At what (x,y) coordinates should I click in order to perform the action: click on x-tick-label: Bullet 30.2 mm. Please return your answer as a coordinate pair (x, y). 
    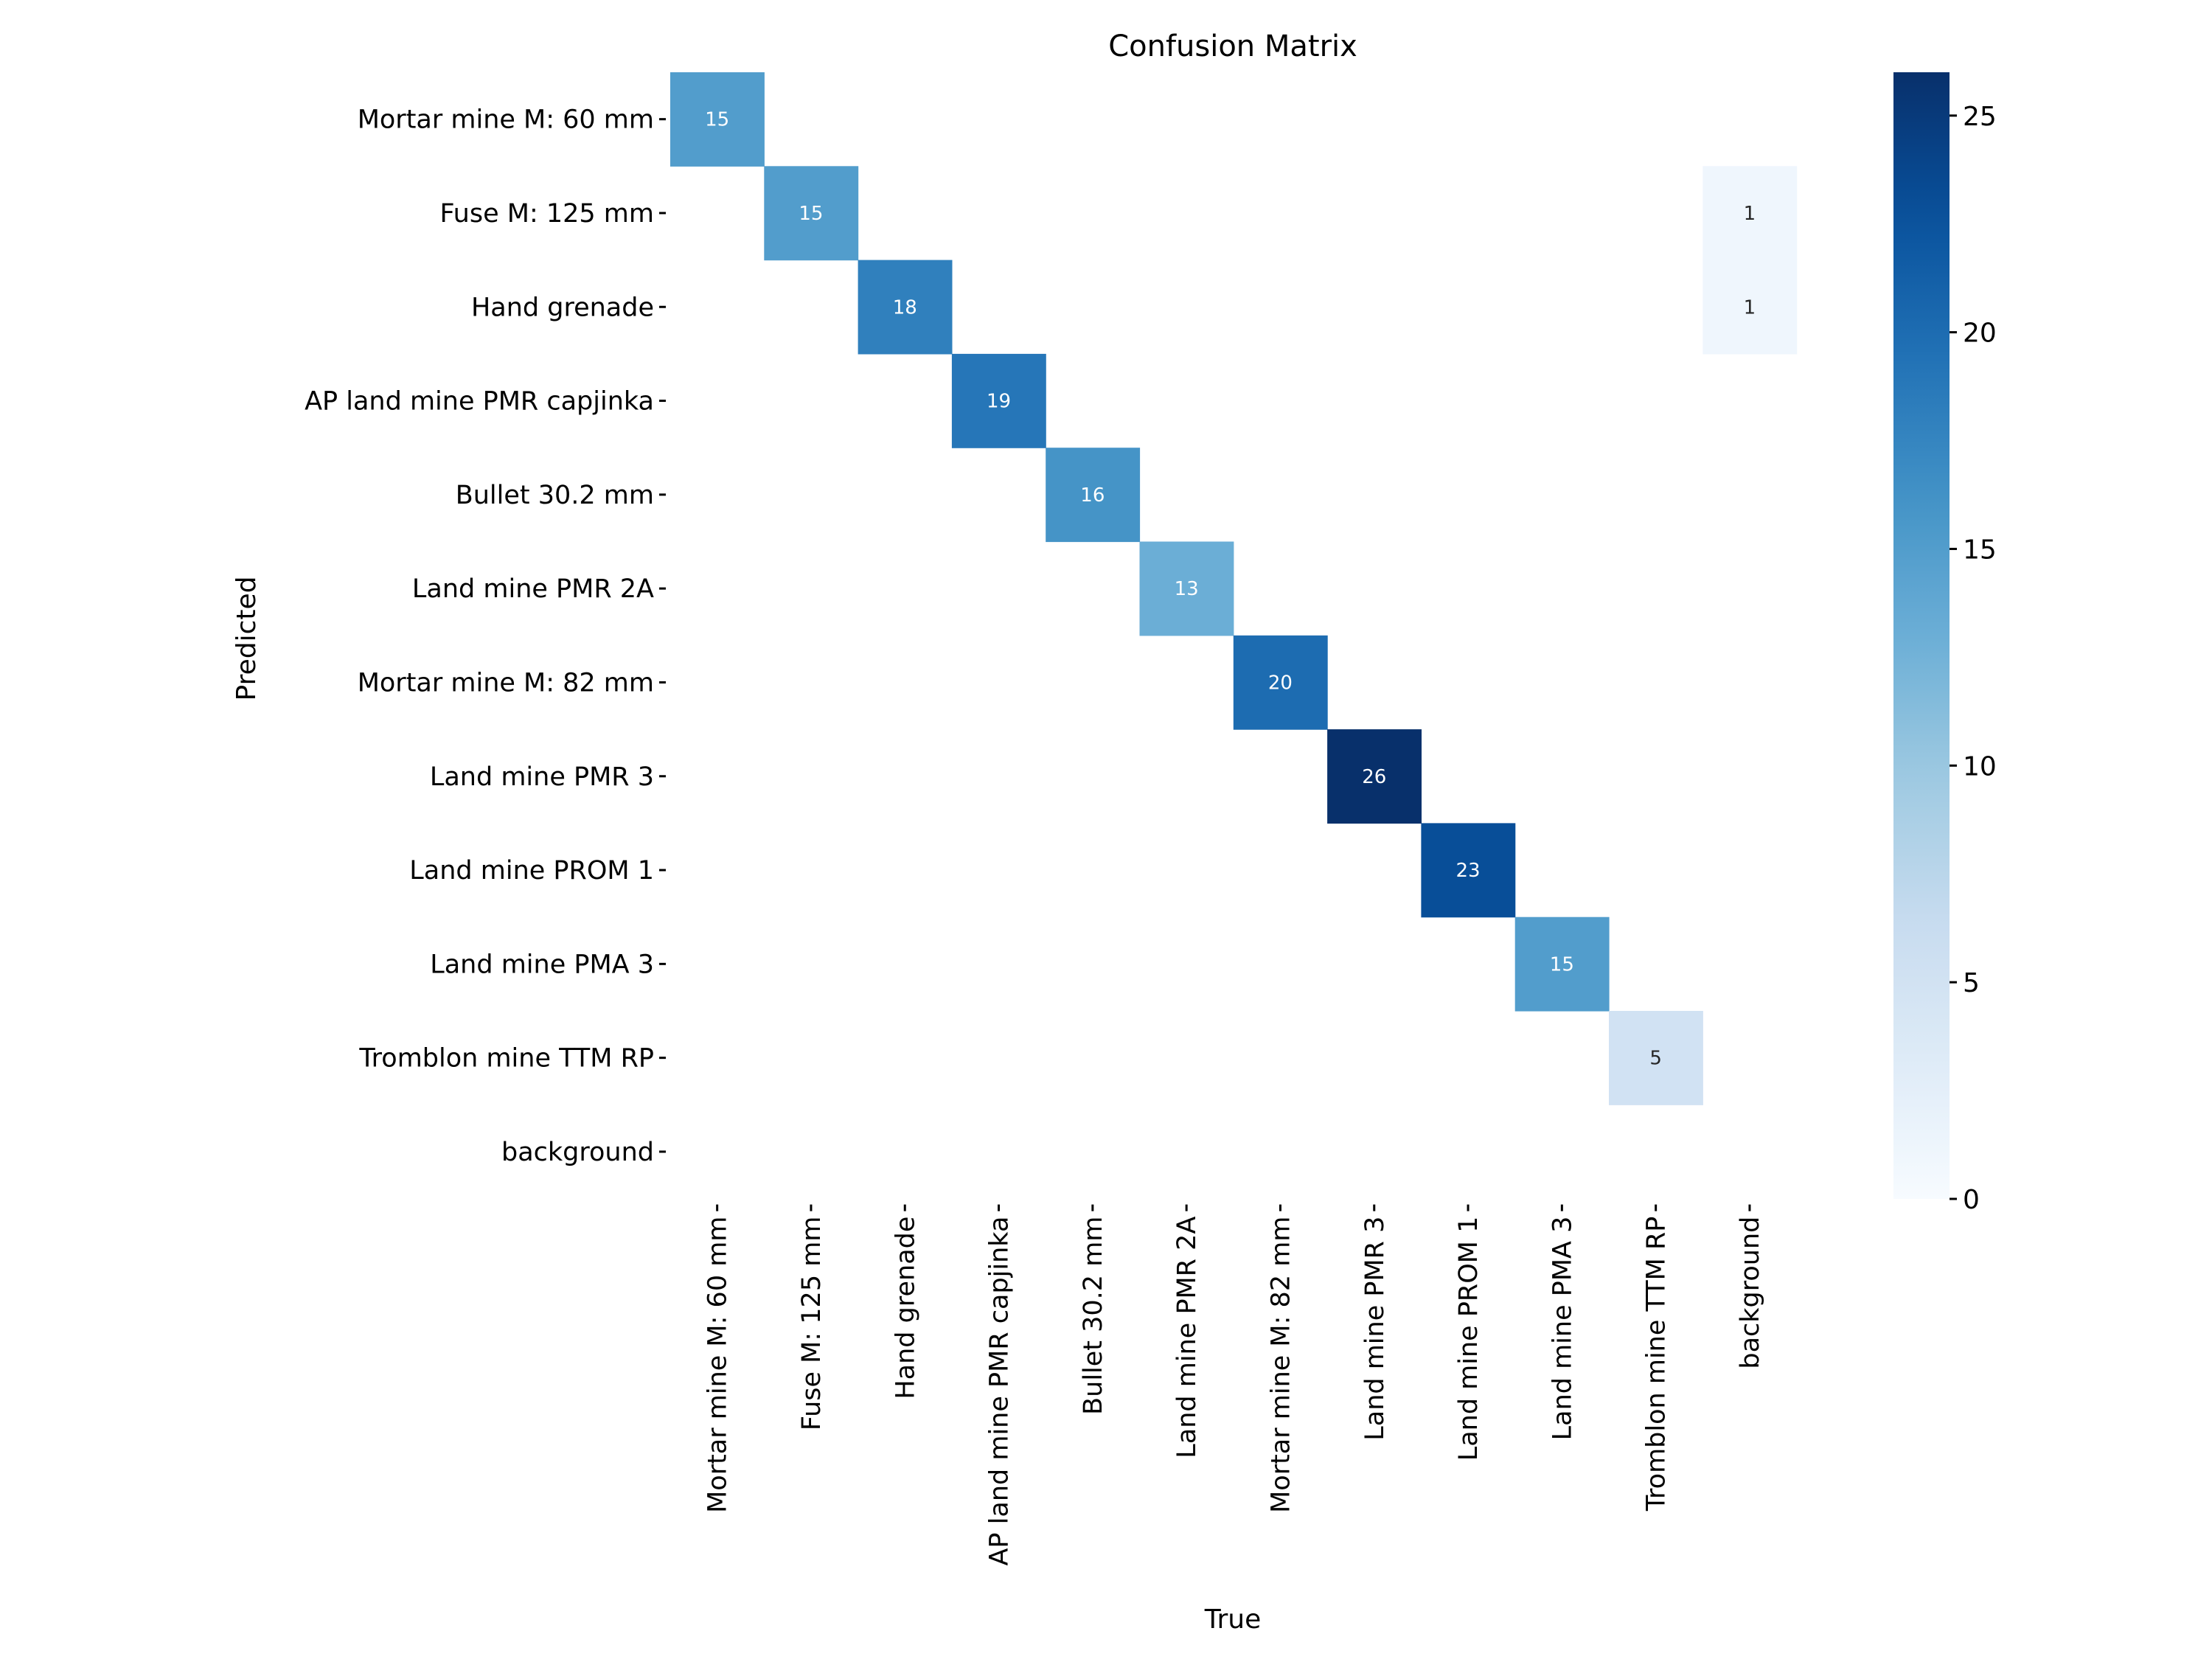
    Looking at the image, I should click on (1093, 1316).